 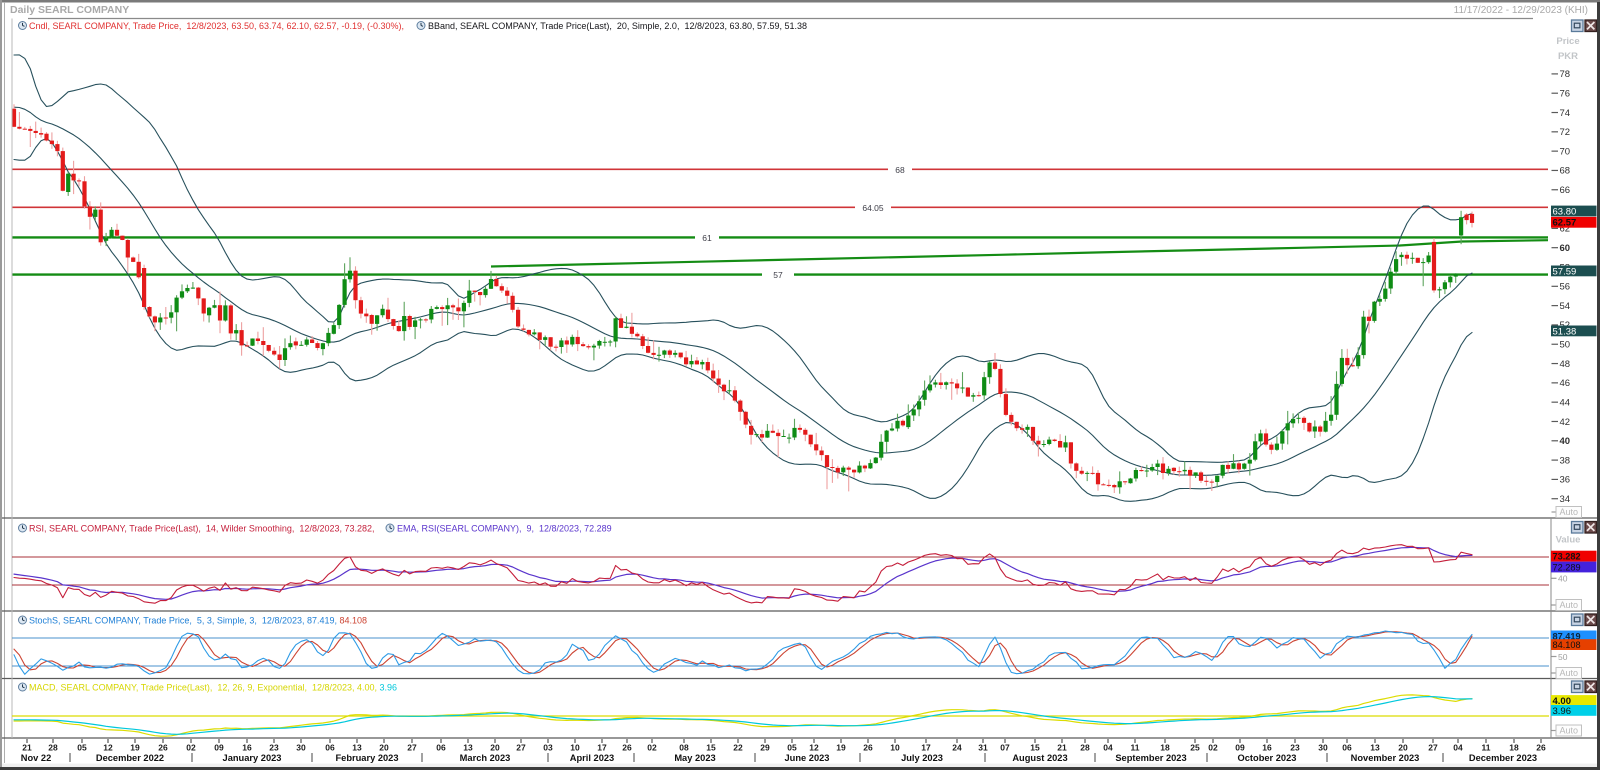 I want to click on svg-text: 57.59, so click(x=1565, y=271).